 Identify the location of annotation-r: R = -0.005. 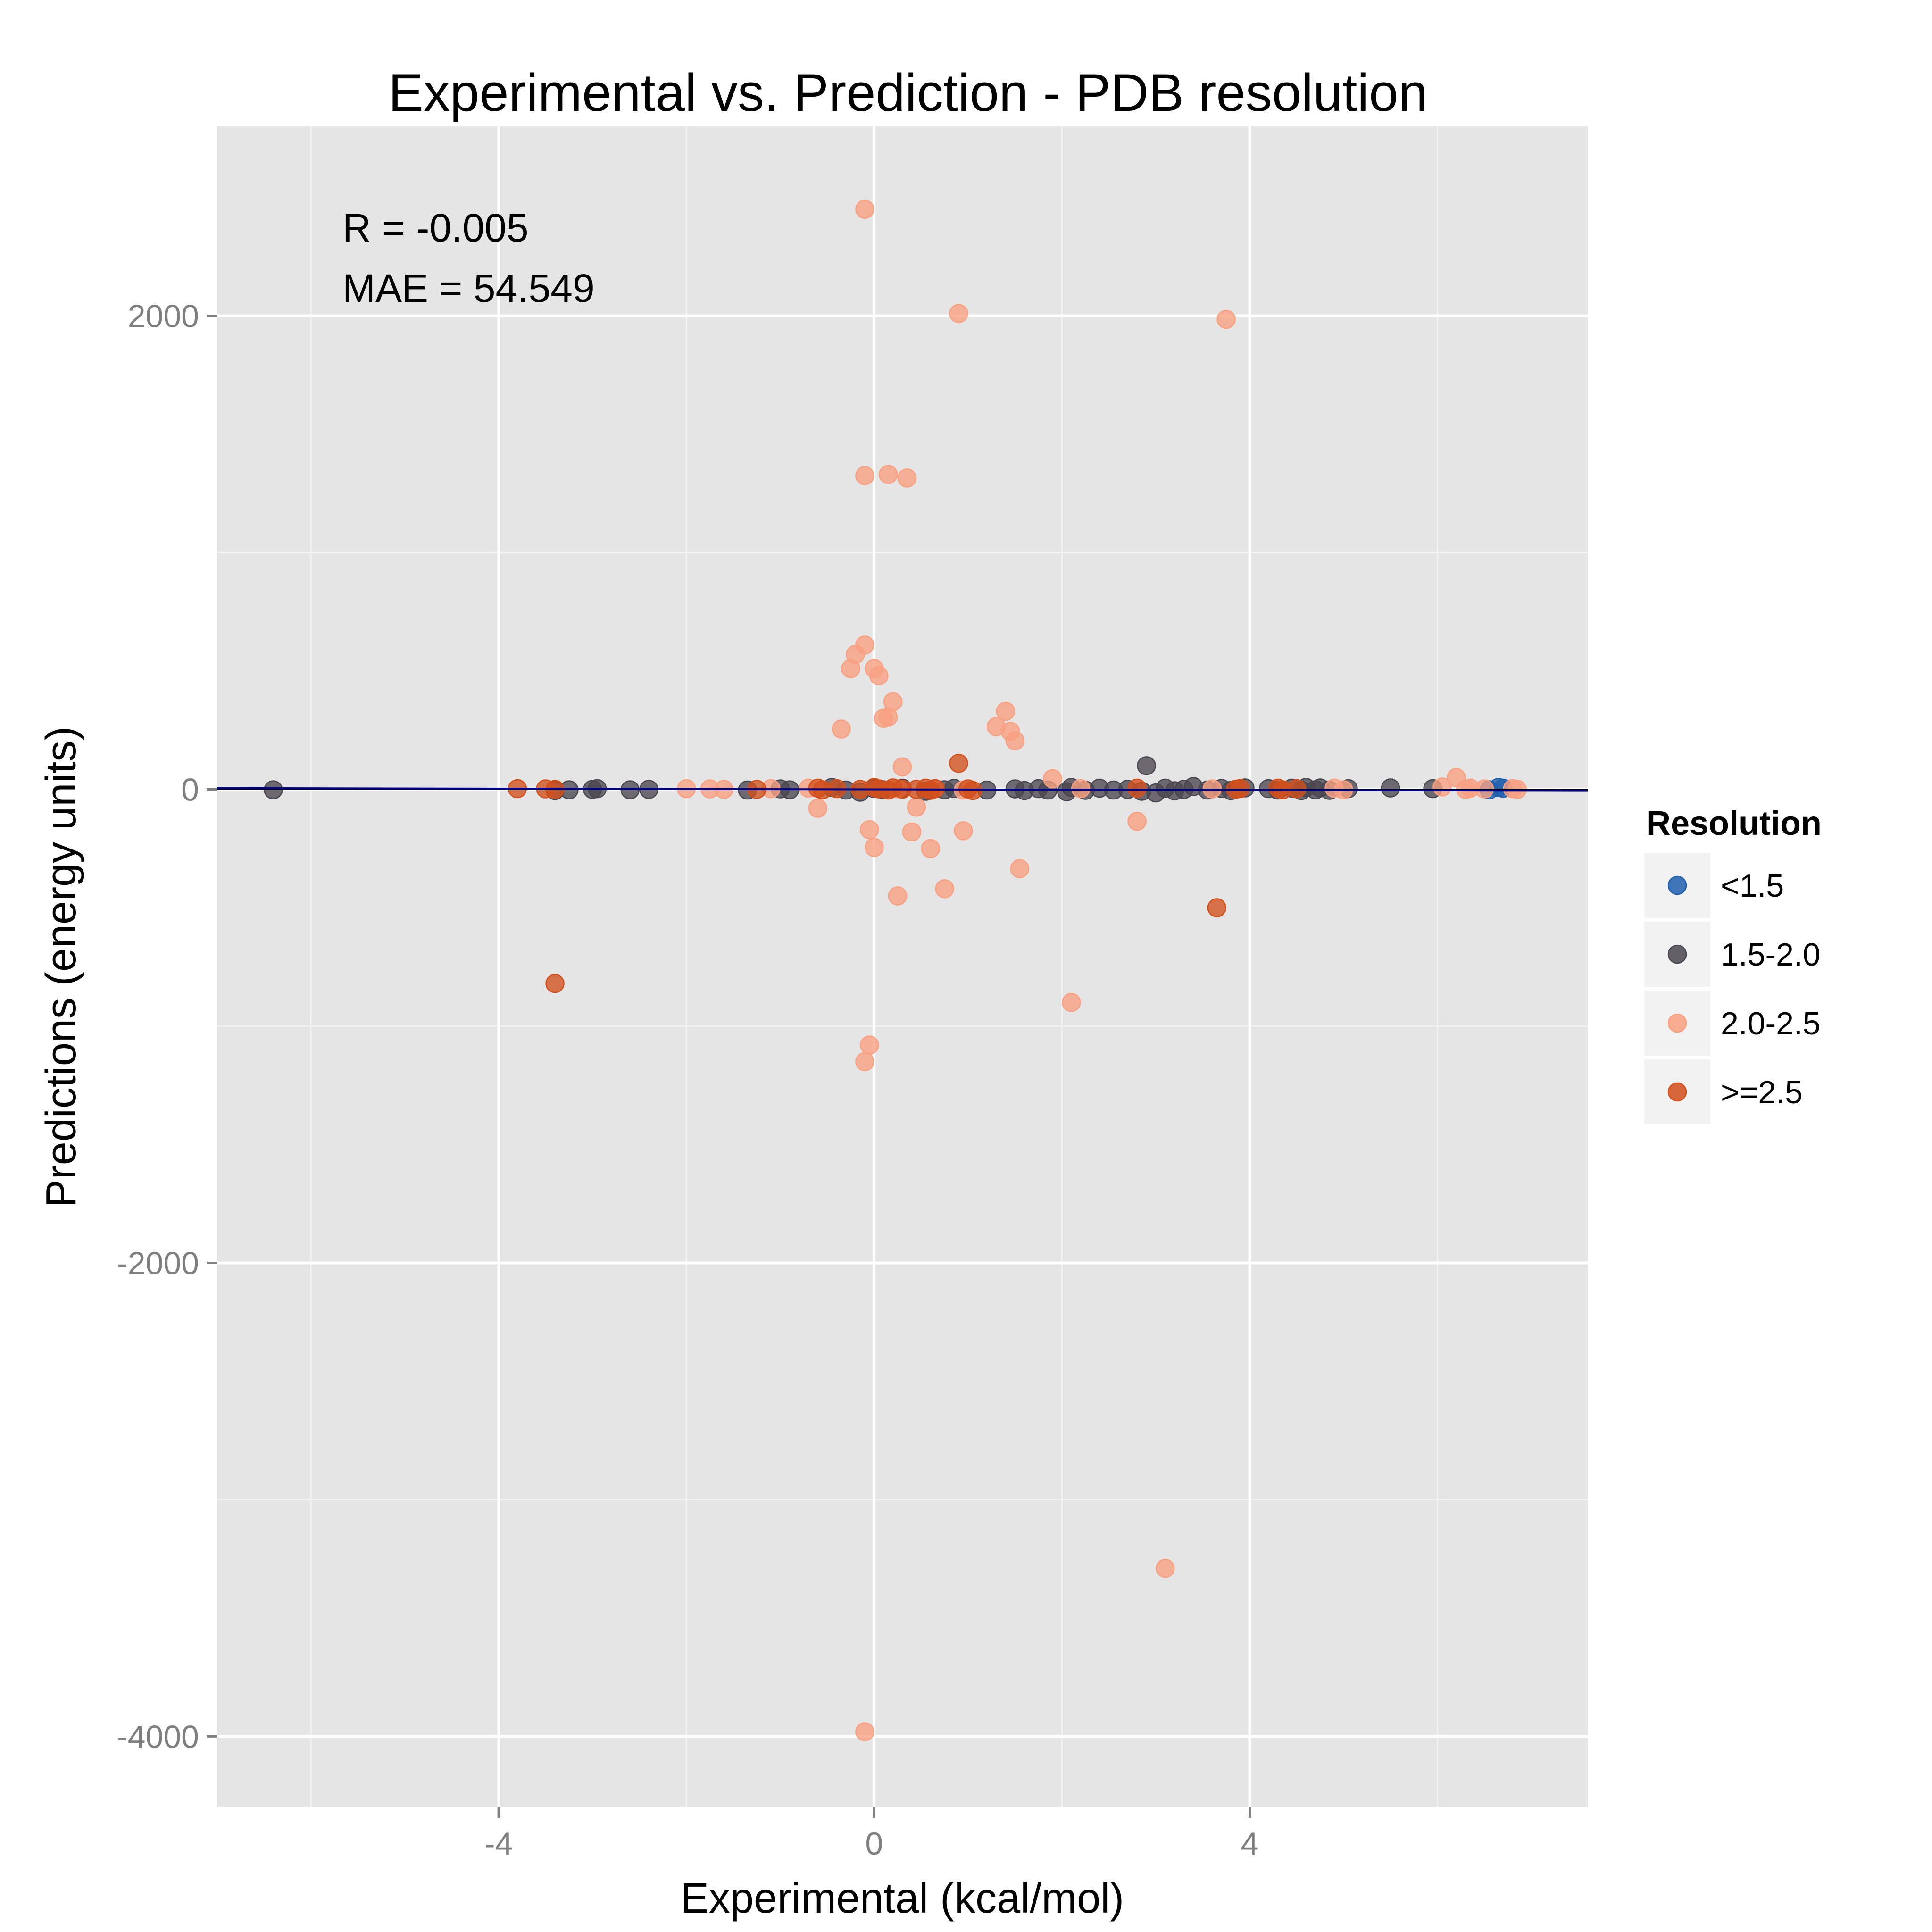
(435, 228).